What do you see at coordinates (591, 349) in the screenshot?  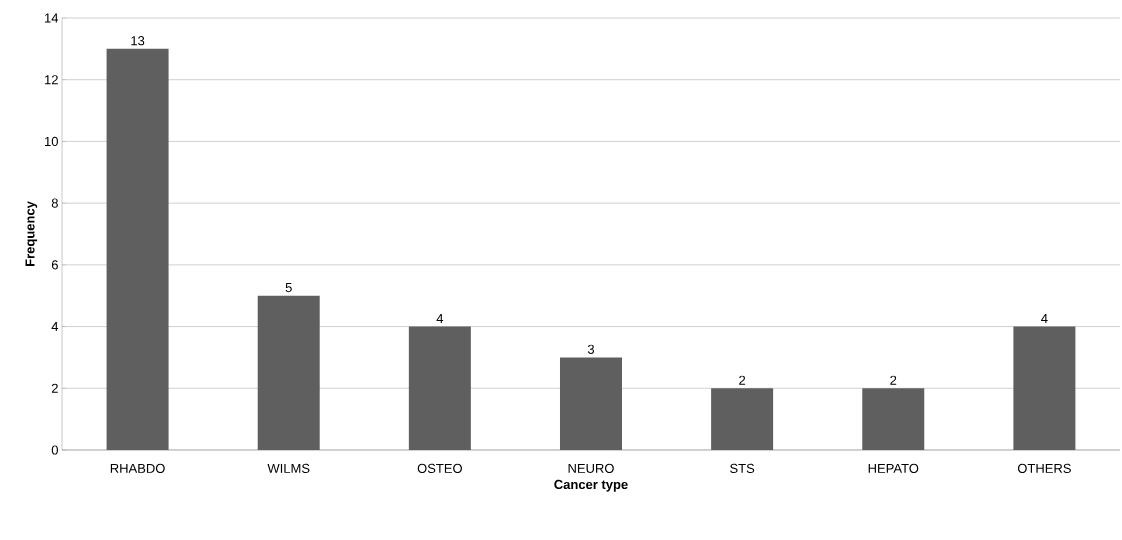 I see `data-label: 3` at bounding box center [591, 349].